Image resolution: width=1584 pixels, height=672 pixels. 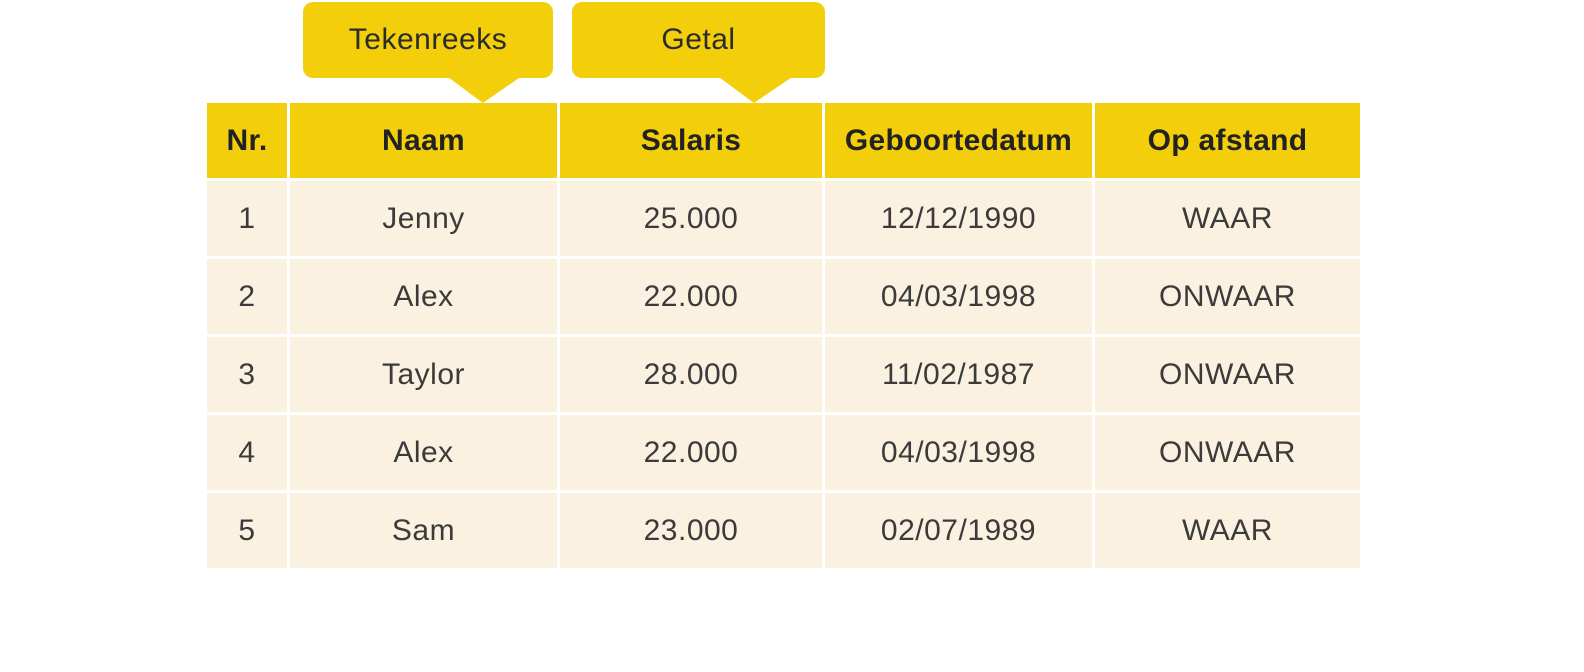 I want to click on callout-tekenreeks: Tekenreeks, so click(x=428, y=52).